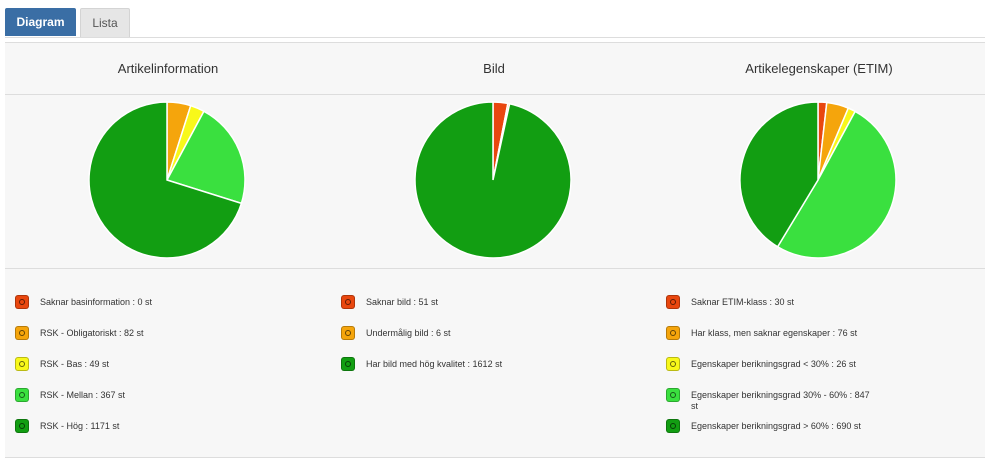  What do you see at coordinates (75, 364) in the screenshot?
I see `legend-label: RSK - Bas : 49 st` at bounding box center [75, 364].